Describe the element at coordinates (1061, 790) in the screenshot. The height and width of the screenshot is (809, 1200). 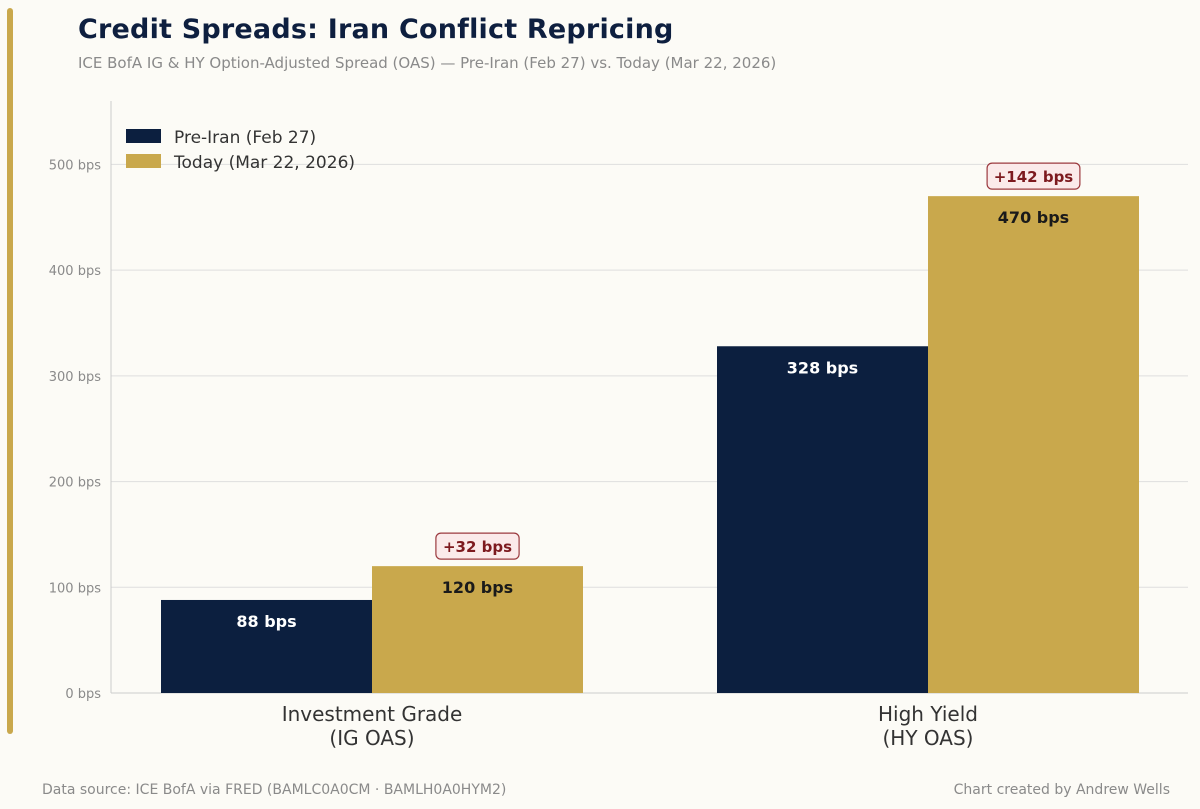
I see `chart-credit: Chart created by Andrew Wells` at that location.